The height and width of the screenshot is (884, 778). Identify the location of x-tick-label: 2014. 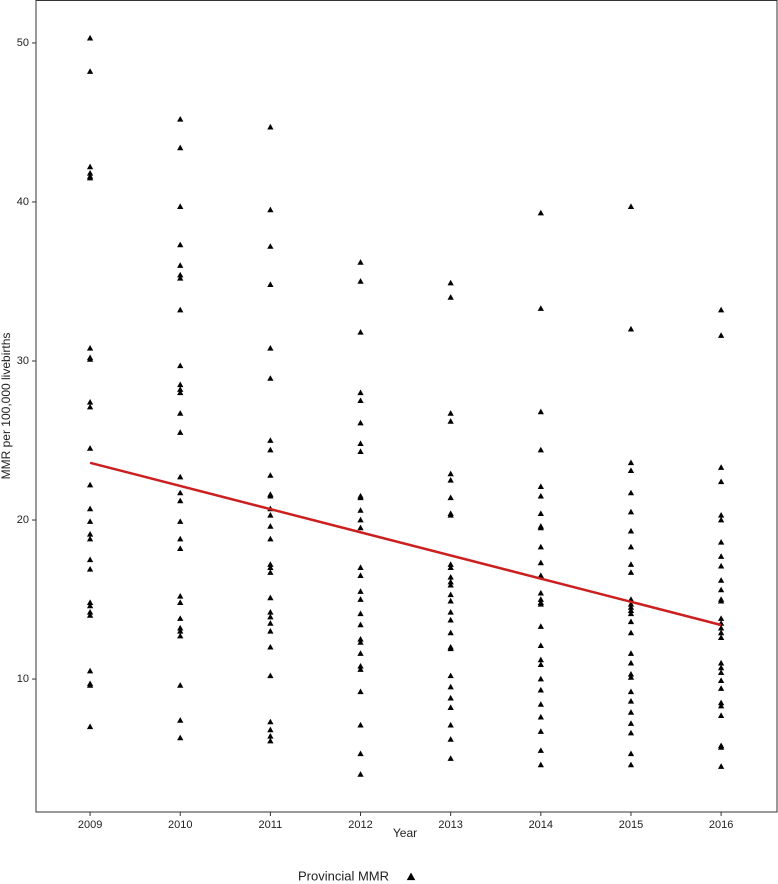
(541, 825).